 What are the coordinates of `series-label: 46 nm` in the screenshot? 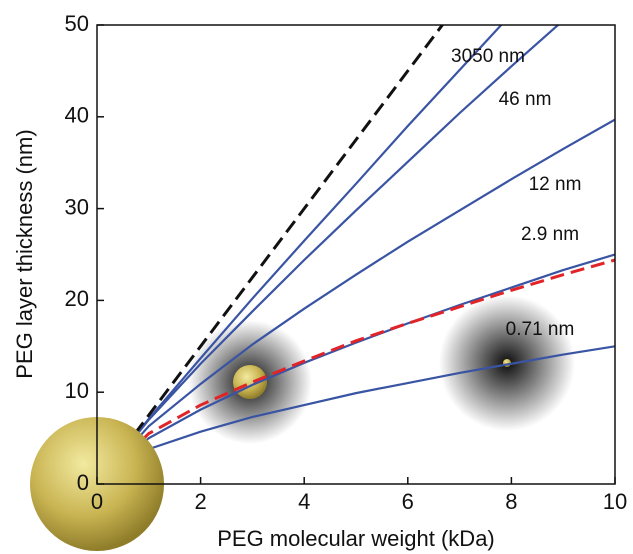 It's located at (525, 99).